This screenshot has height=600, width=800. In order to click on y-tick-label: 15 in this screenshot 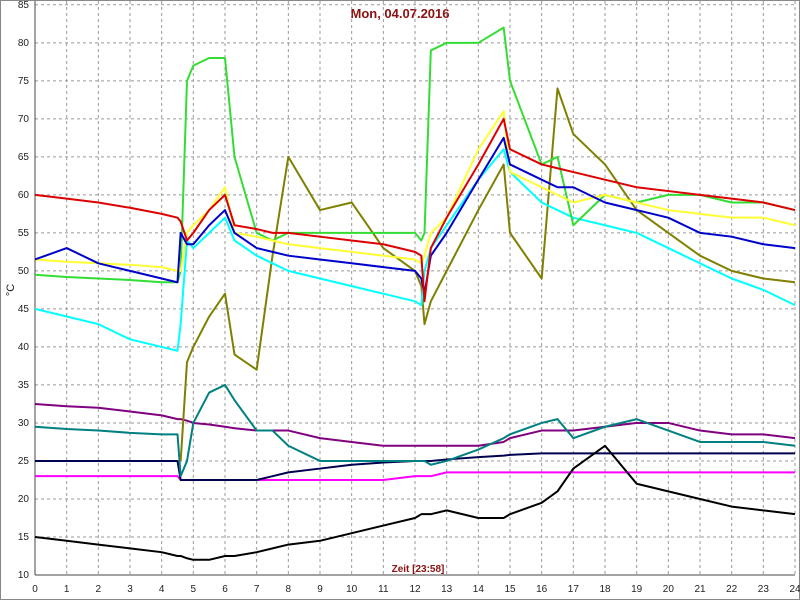, I will do `click(24, 537)`.